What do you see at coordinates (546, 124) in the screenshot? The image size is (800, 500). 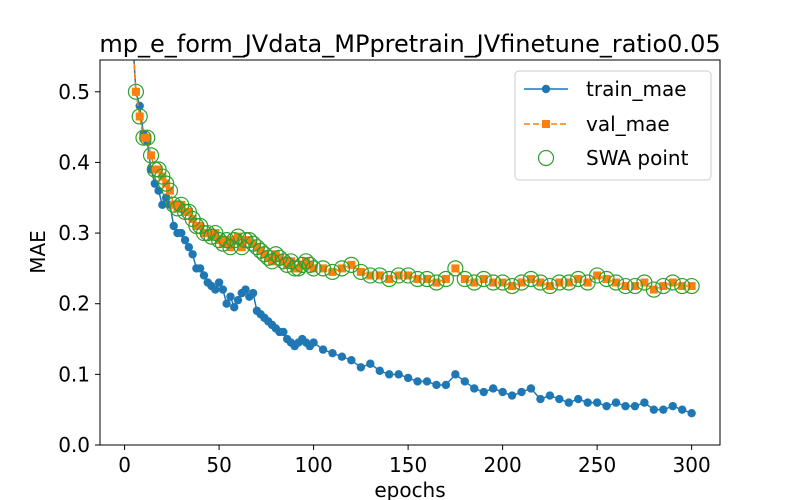 I see `legend-val-marker` at bounding box center [546, 124].